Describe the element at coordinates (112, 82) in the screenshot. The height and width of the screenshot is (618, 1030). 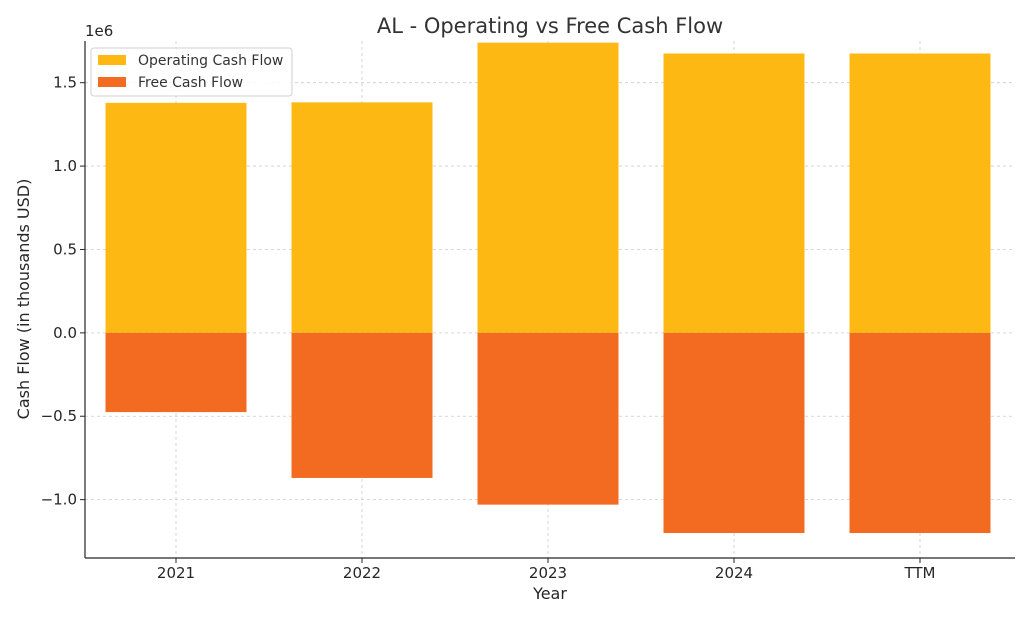
I see `legend-swatch-free` at that location.